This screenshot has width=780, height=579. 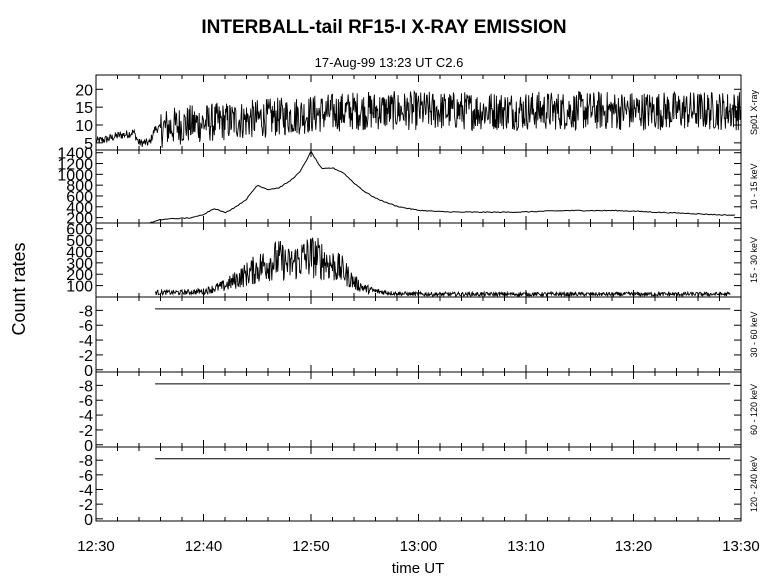 What do you see at coordinates (754, 484) in the screenshot?
I see `panel-right-label: 120 - 240 keV` at bounding box center [754, 484].